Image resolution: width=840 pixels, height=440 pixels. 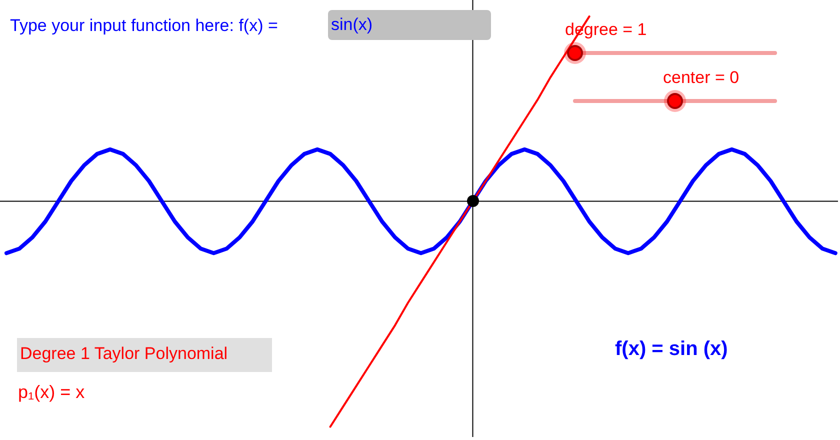 What do you see at coordinates (124, 354) in the screenshot?
I see `annotation: Degree 1 Taylor Polynomial` at bounding box center [124, 354].